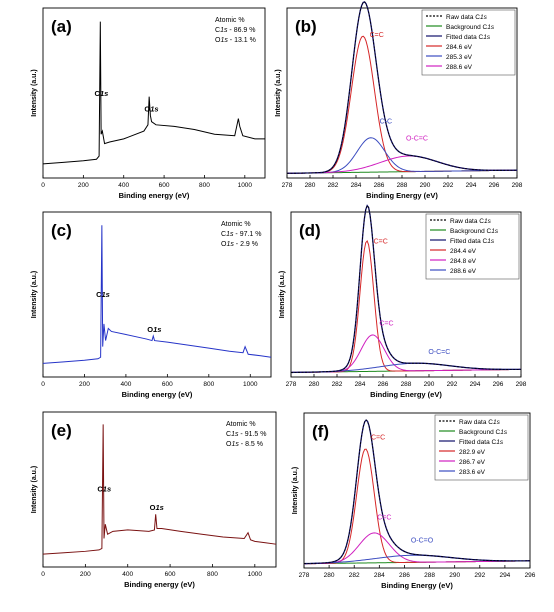 The width and height of the screenshot is (554, 612). I want to click on panel-label: (c), so click(61, 230).